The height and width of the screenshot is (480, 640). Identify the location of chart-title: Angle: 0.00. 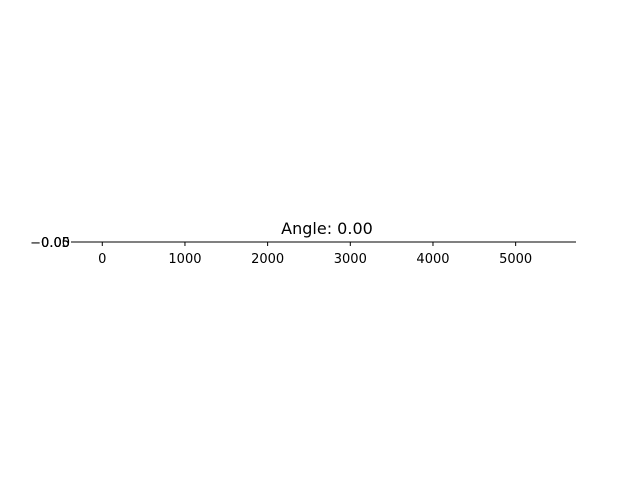
(327, 228).